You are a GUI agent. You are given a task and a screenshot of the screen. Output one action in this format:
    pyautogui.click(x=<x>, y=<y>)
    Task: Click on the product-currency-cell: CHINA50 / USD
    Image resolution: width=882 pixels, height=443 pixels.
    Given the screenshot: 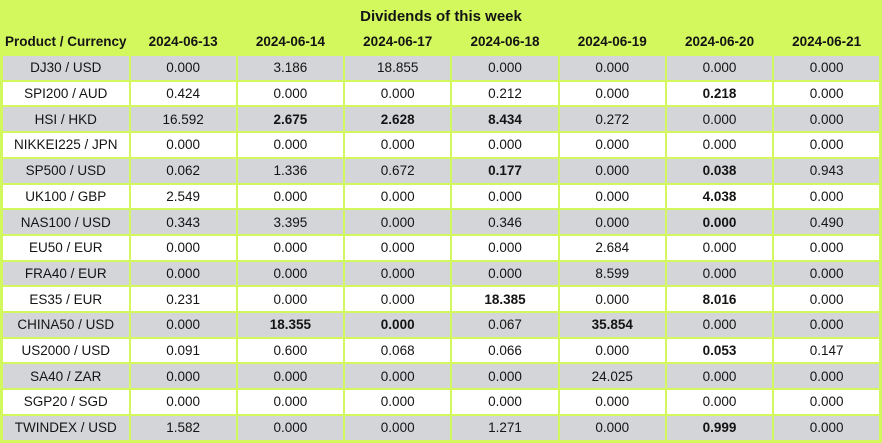 What is the action you would take?
    pyautogui.click(x=65, y=325)
    